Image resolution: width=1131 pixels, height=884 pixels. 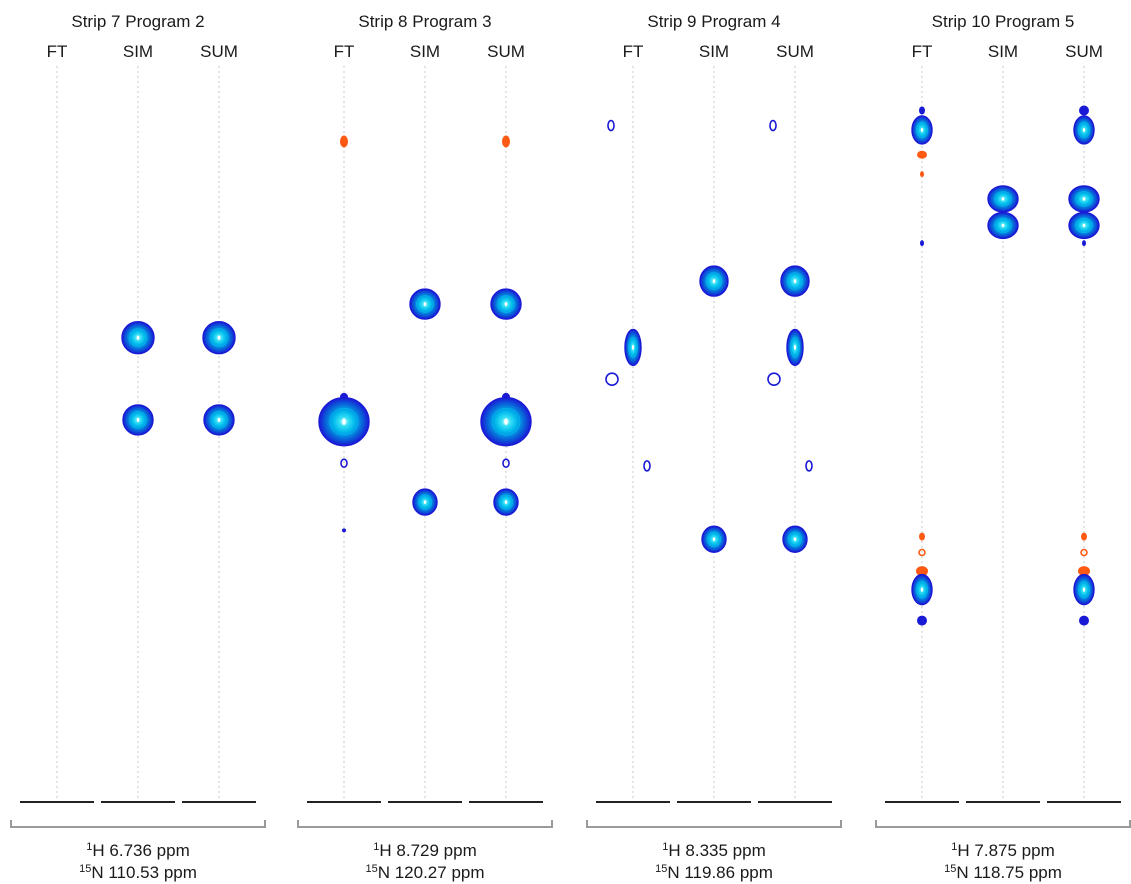 What do you see at coordinates (138, 872) in the screenshot?
I see `n-ppm-label: 15N 110.53 ppm` at bounding box center [138, 872].